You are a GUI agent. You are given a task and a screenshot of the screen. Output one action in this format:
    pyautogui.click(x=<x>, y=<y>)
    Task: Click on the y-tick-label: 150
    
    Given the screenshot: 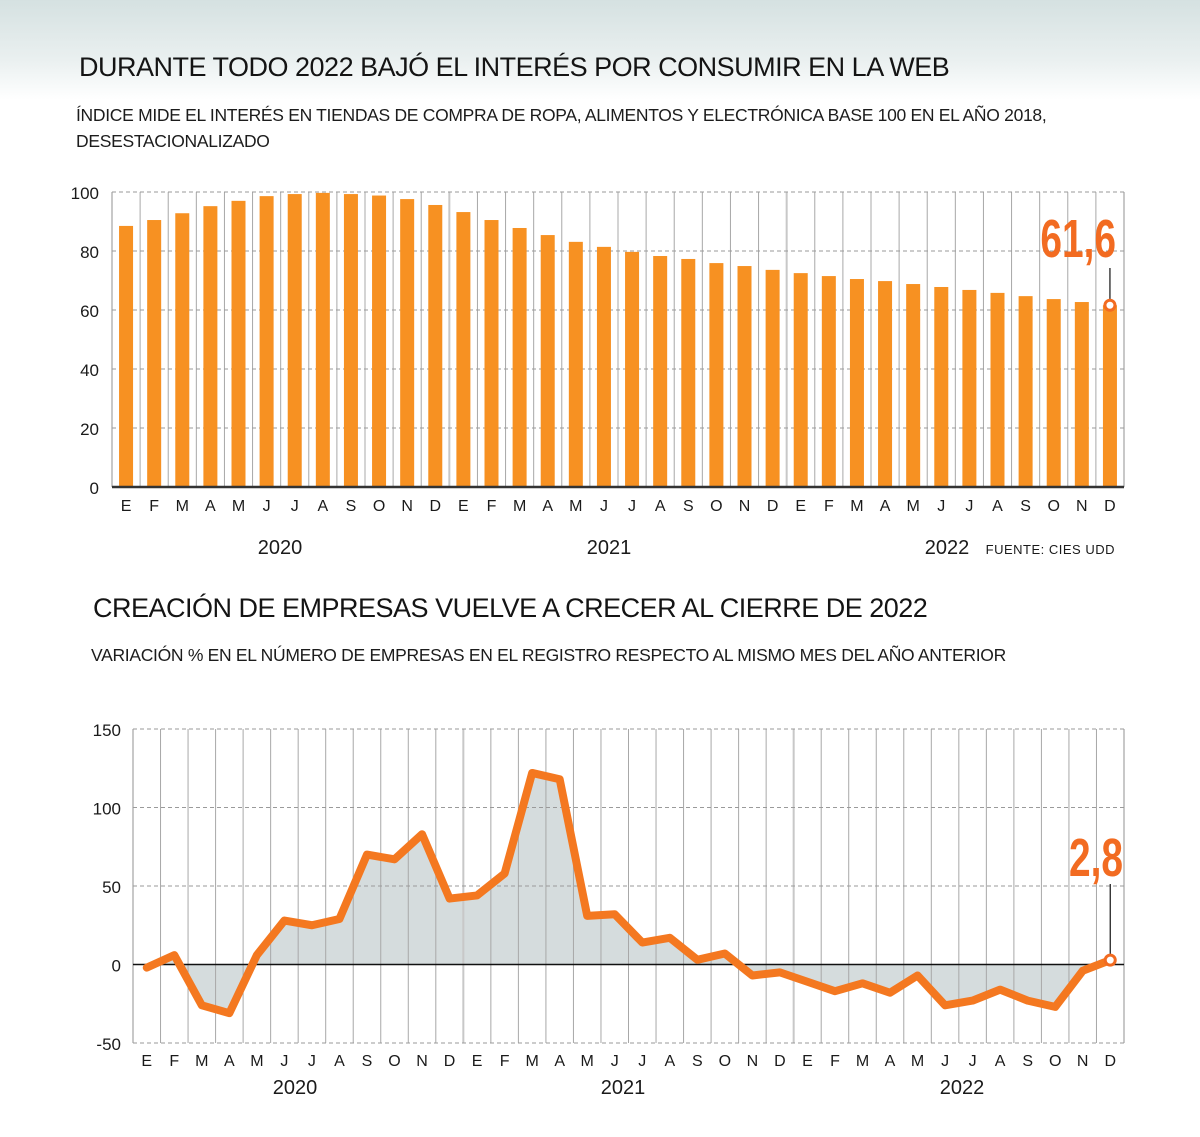 What is the action you would take?
    pyautogui.click(x=107, y=730)
    